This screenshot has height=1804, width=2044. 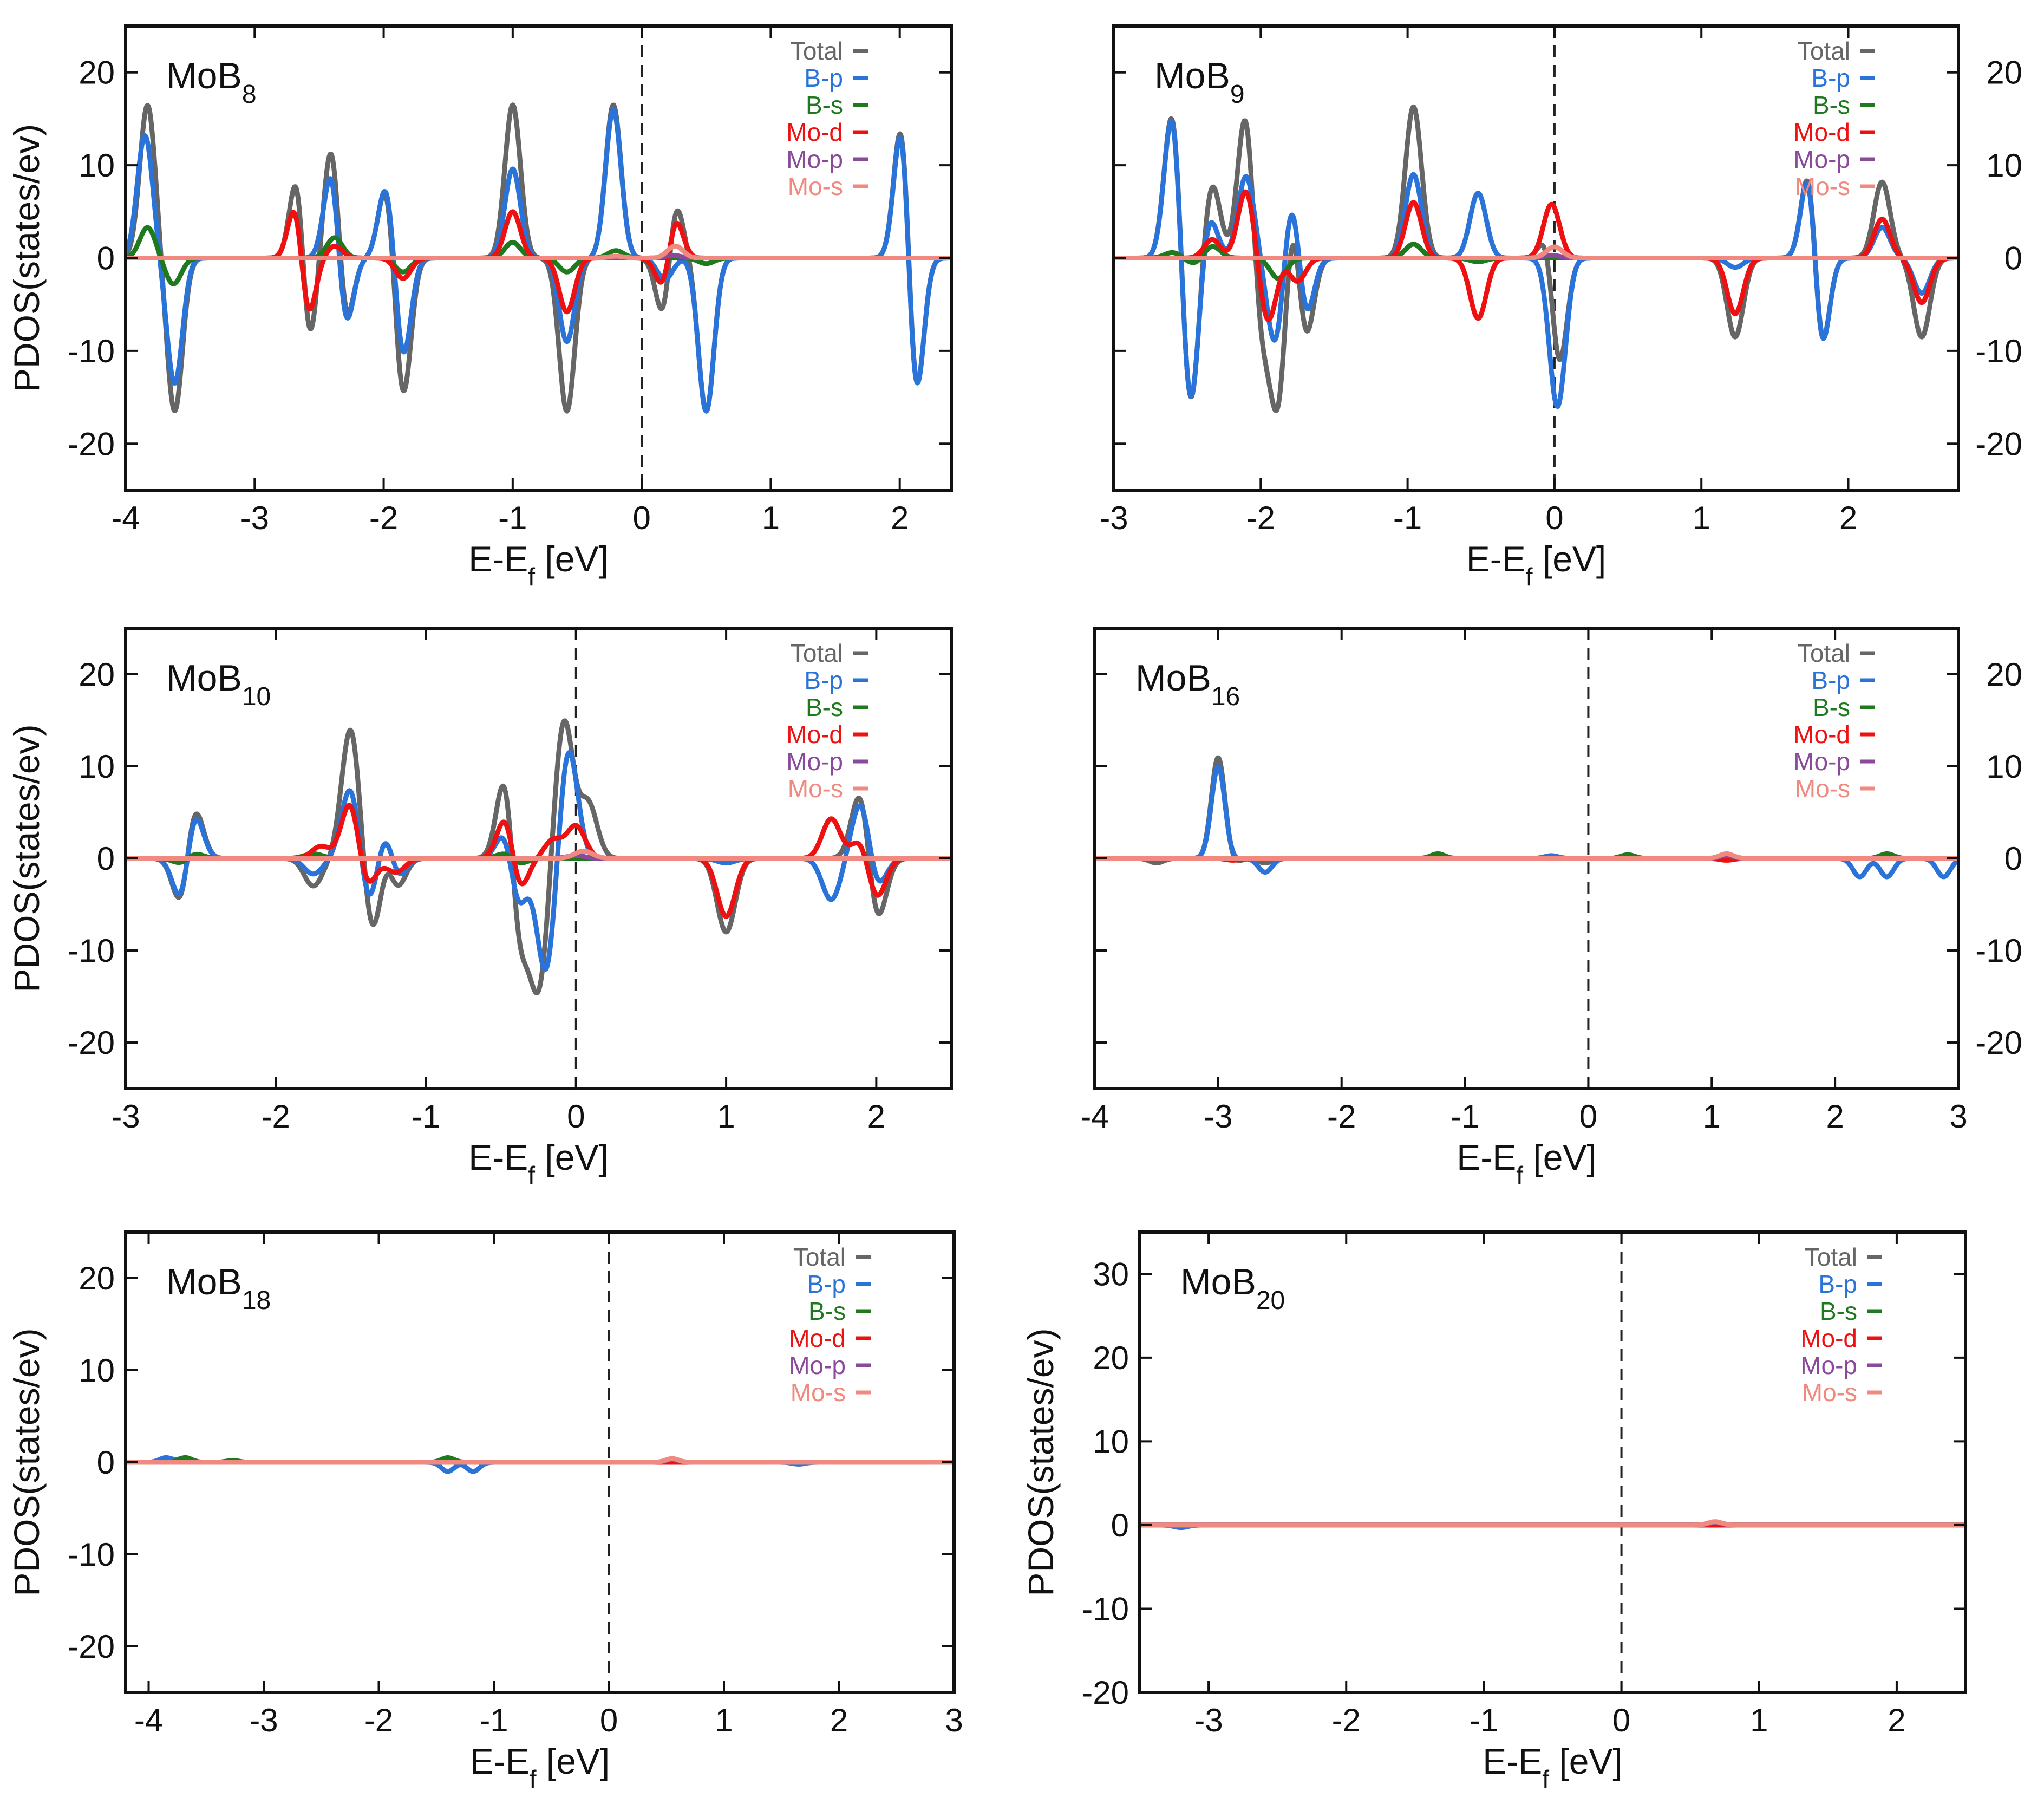 I want to click on panel-title: MoB8, so click(x=211, y=82).